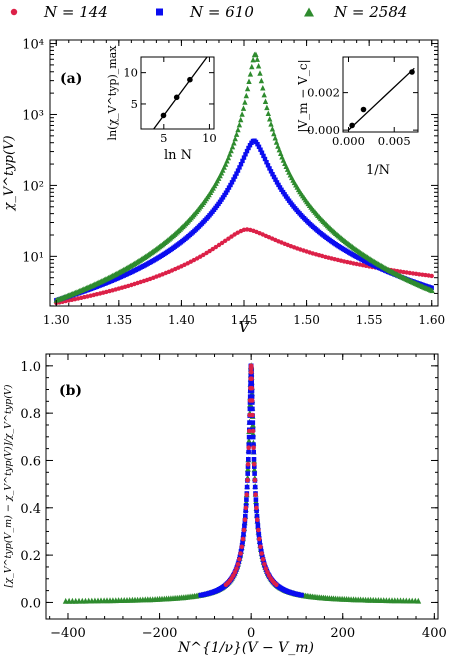 This screenshot has height=659, width=449. I want to click on panel-b-ytick-label: 1.0, so click(30, 367).